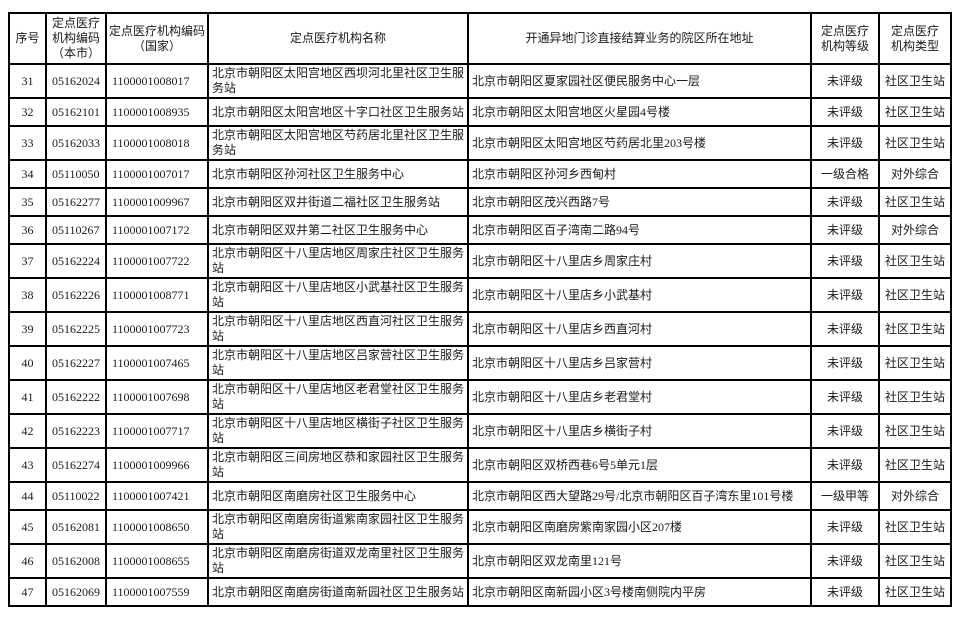 Image resolution: width=959 pixels, height=620 pixels. I want to click on cell-code_city: 05162024, so click(76, 81).